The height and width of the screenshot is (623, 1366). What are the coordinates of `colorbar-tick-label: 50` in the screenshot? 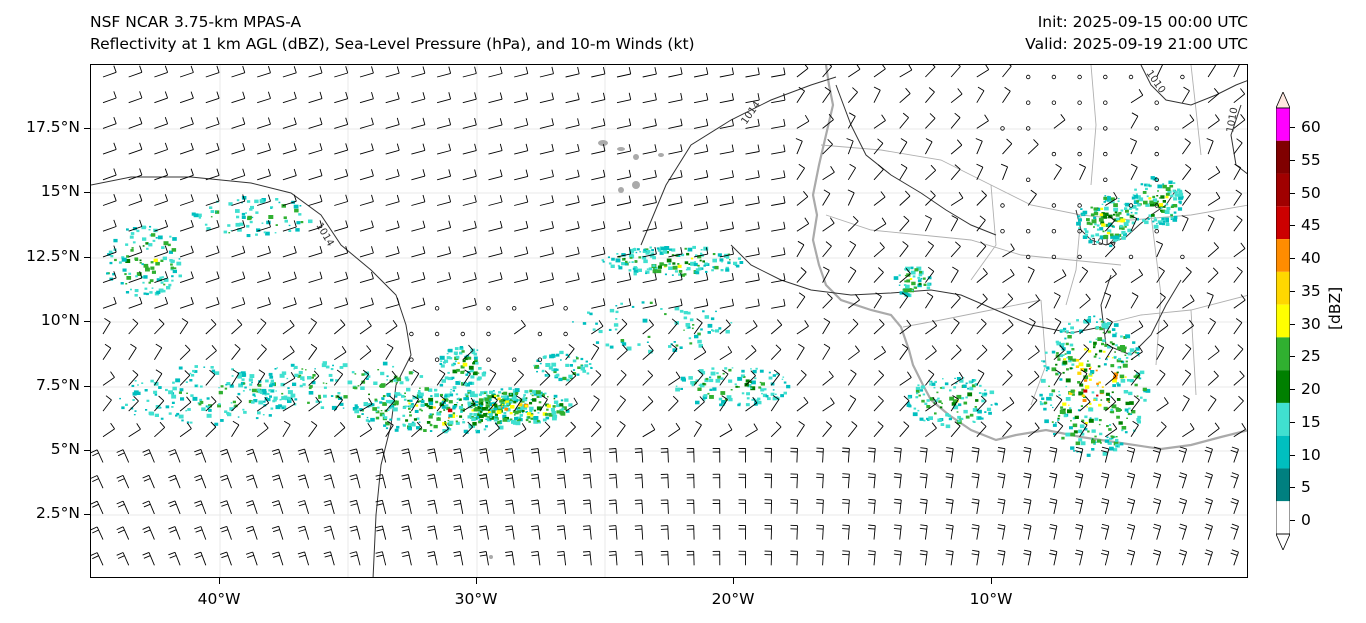 It's located at (1311, 192).